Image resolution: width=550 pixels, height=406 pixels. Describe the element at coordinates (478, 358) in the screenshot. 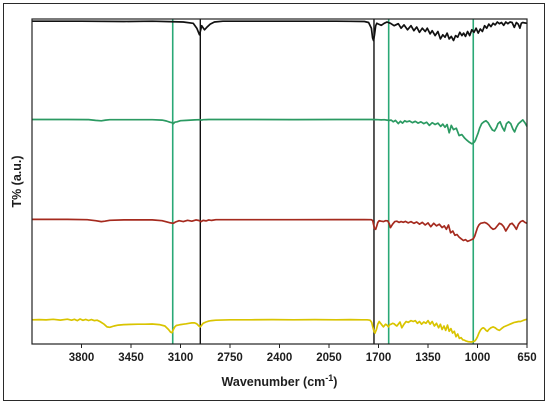

I see `x-tick-label: 1000` at that location.